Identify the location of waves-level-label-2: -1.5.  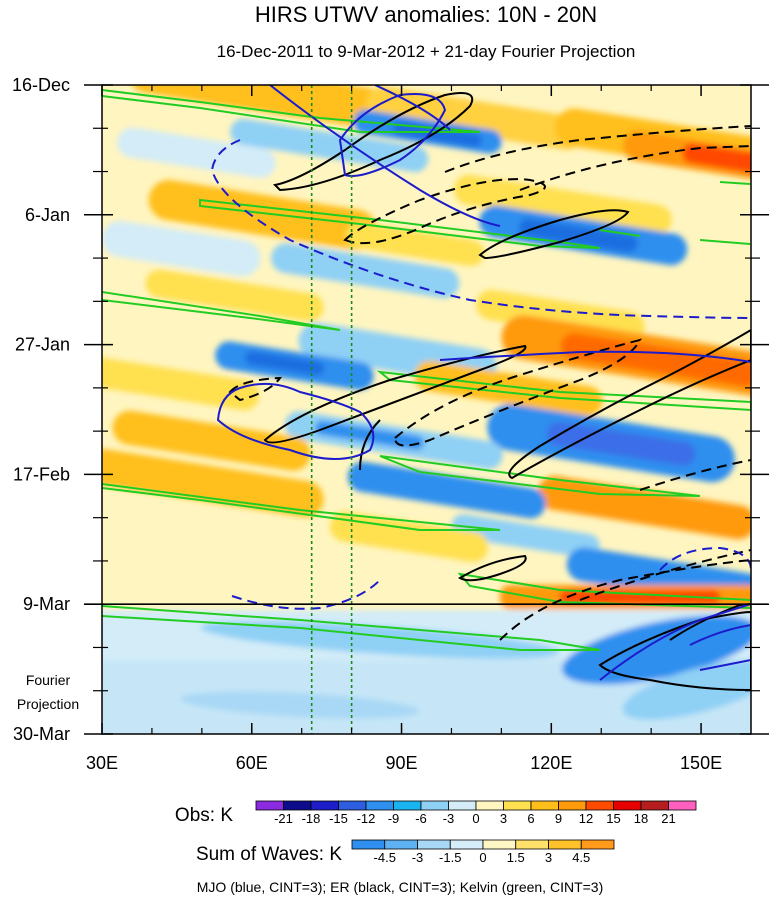
(450, 857).